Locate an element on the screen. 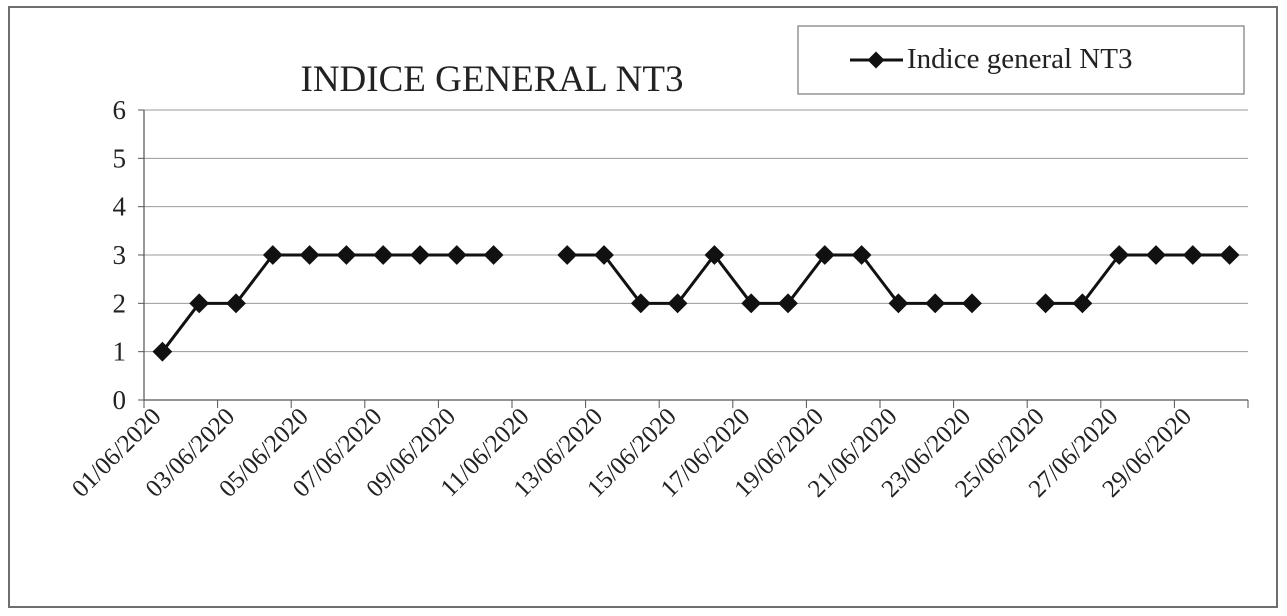 This screenshot has height=616, width=1287. data-point-15/06/2020 is located at coordinates (677, 303).